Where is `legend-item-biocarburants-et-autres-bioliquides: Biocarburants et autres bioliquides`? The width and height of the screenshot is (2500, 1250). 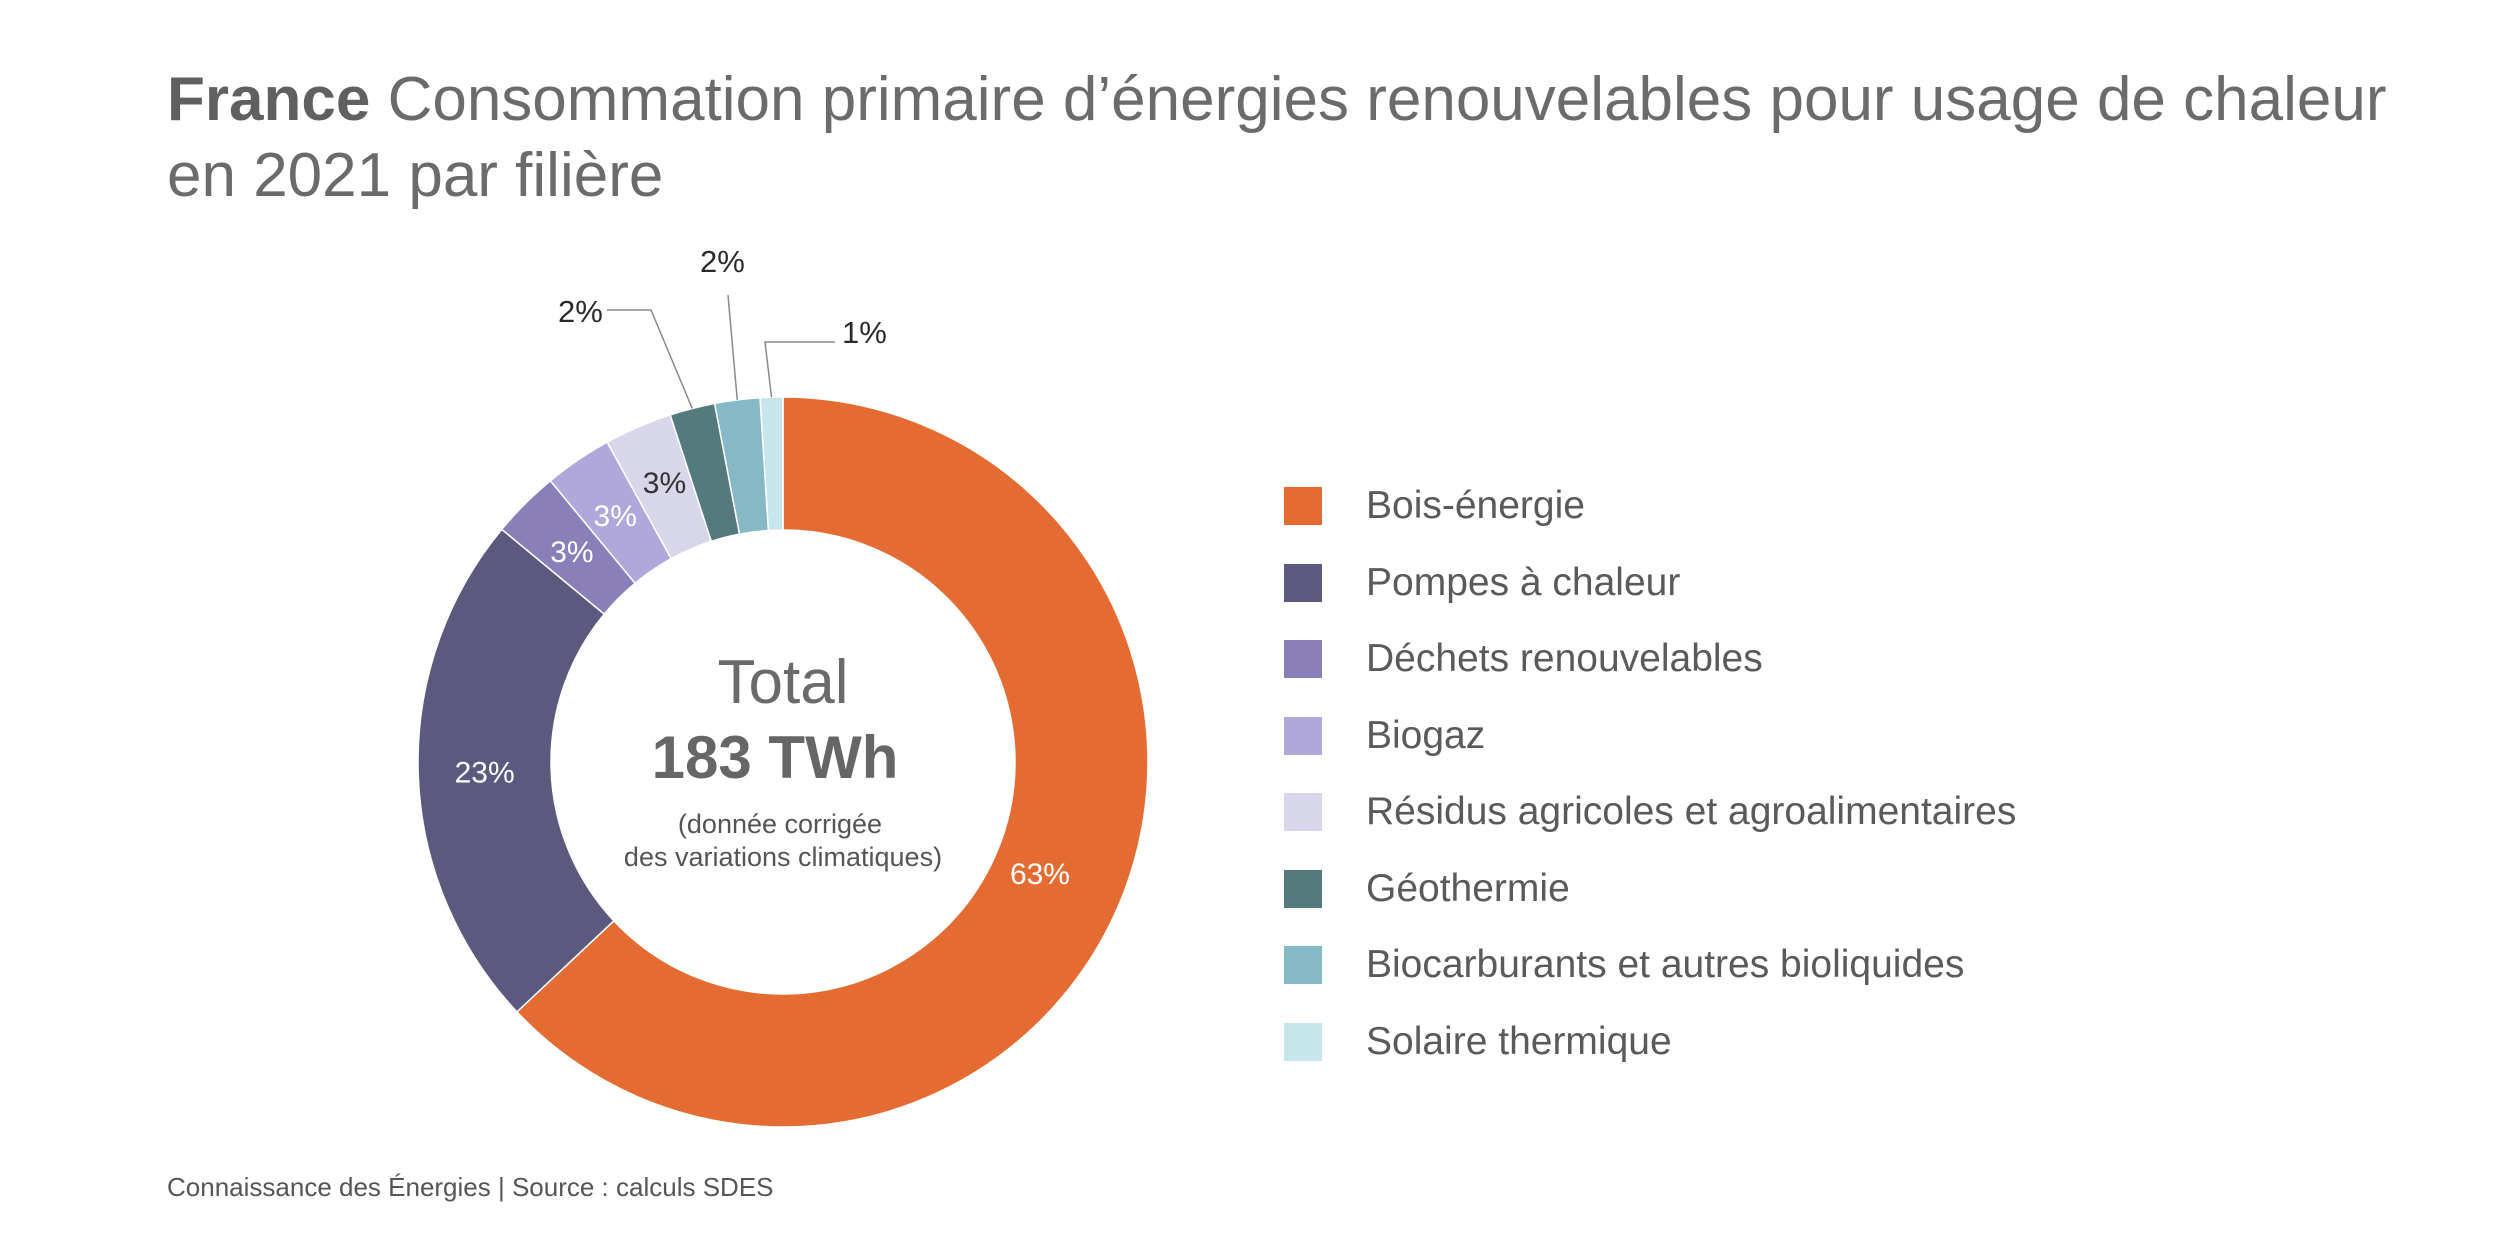 legend-item-biocarburants-et-autres-bioliquides: Biocarburants et autres bioliquides is located at coordinates (1650, 965).